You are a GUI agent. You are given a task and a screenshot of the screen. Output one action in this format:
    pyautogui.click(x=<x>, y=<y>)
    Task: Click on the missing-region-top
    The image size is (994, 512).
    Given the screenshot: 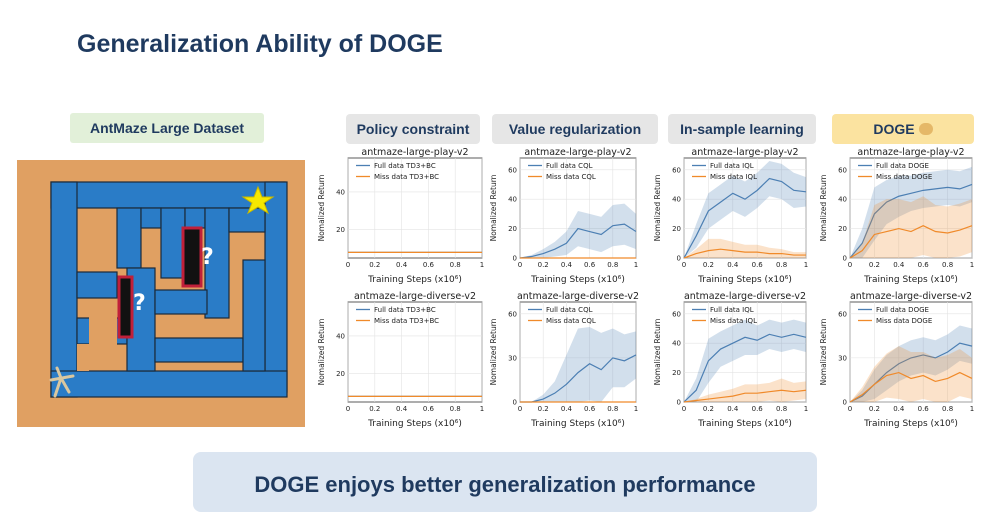 What is the action you would take?
    pyautogui.click(x=192, y=257)
    